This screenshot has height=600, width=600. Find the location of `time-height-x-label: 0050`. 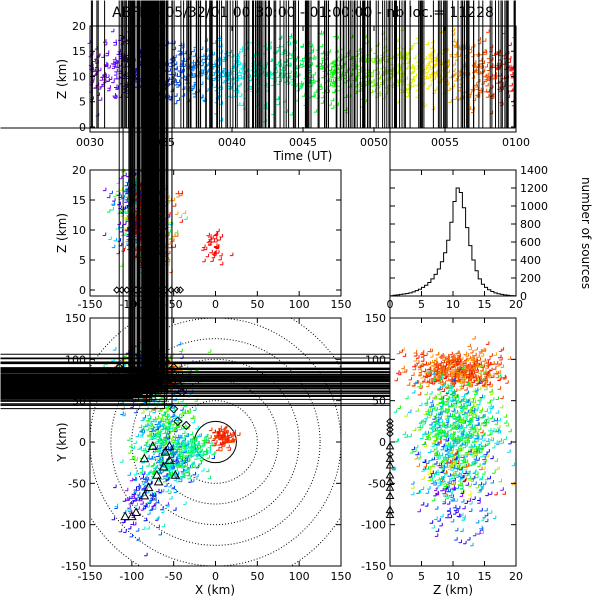

time-height-x-label: 0050 is located at coordinates (374, 142).